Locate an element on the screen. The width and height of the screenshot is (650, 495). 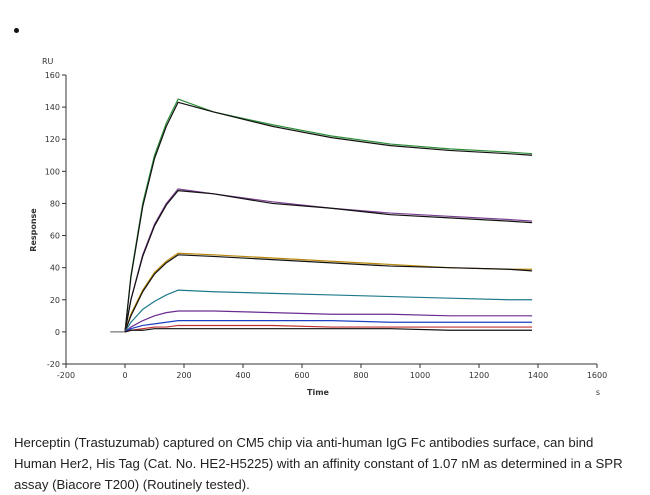
x-tick-label: 600 is located at coordinates (301, 375).